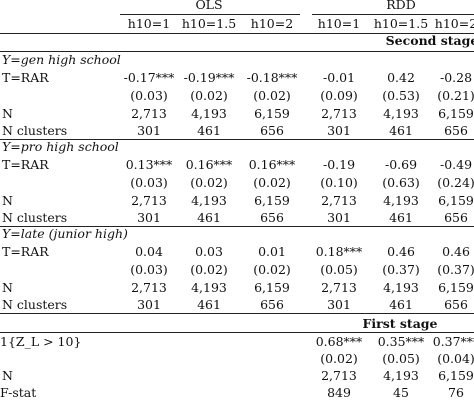 The image size is (474, 402). Describe the element at coordinates (401, 164) in the screenshot. I see `coefficient-cell: -0.69` at that location.